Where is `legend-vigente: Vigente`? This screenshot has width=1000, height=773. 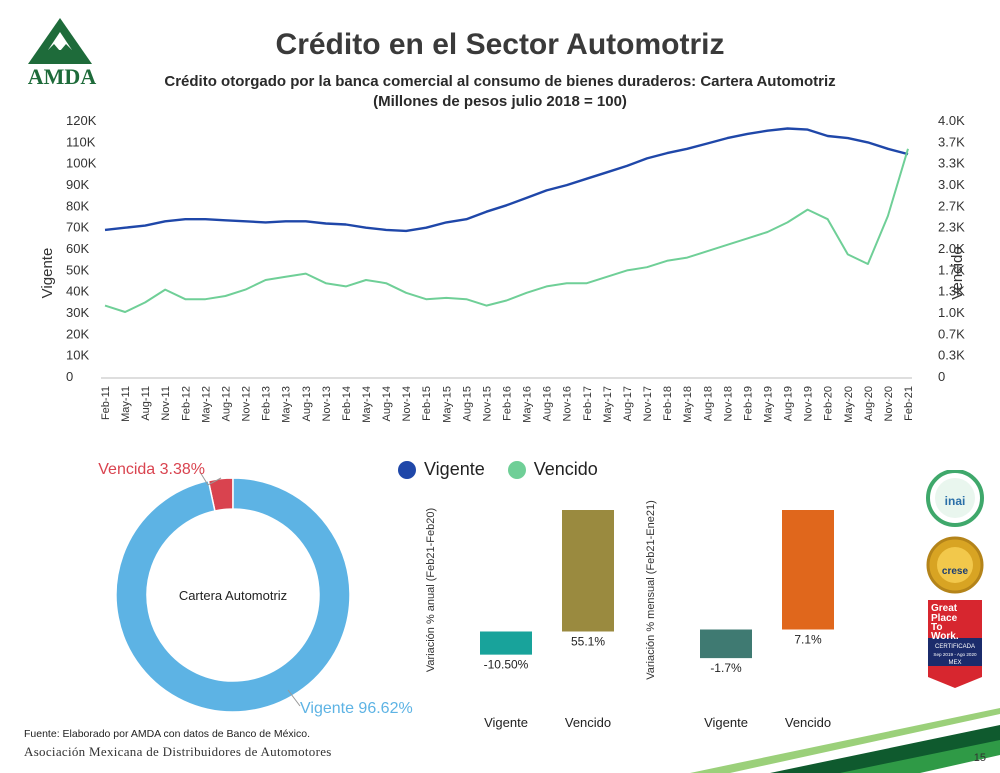 legend-vigente: Vigente is located at coordinates (441, 469).